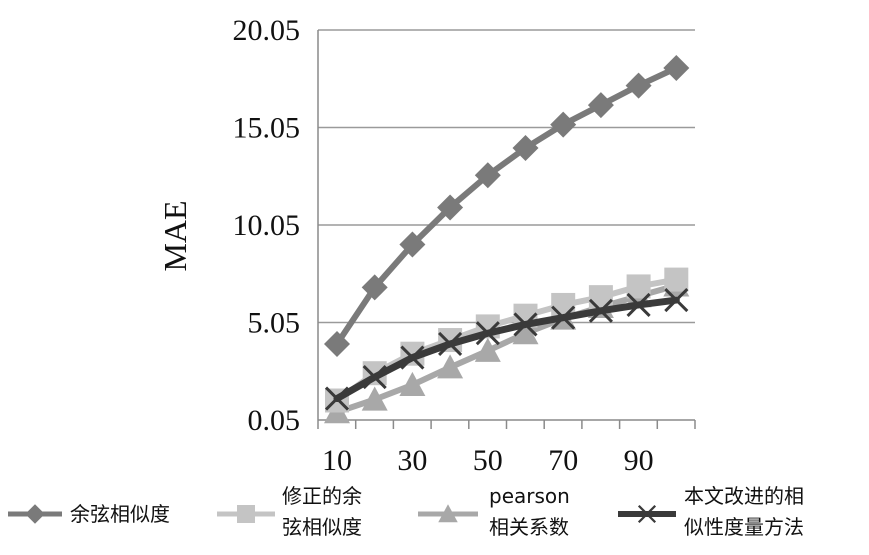  I want to click on legend-label: 似性度量方法, so click(744, 527).